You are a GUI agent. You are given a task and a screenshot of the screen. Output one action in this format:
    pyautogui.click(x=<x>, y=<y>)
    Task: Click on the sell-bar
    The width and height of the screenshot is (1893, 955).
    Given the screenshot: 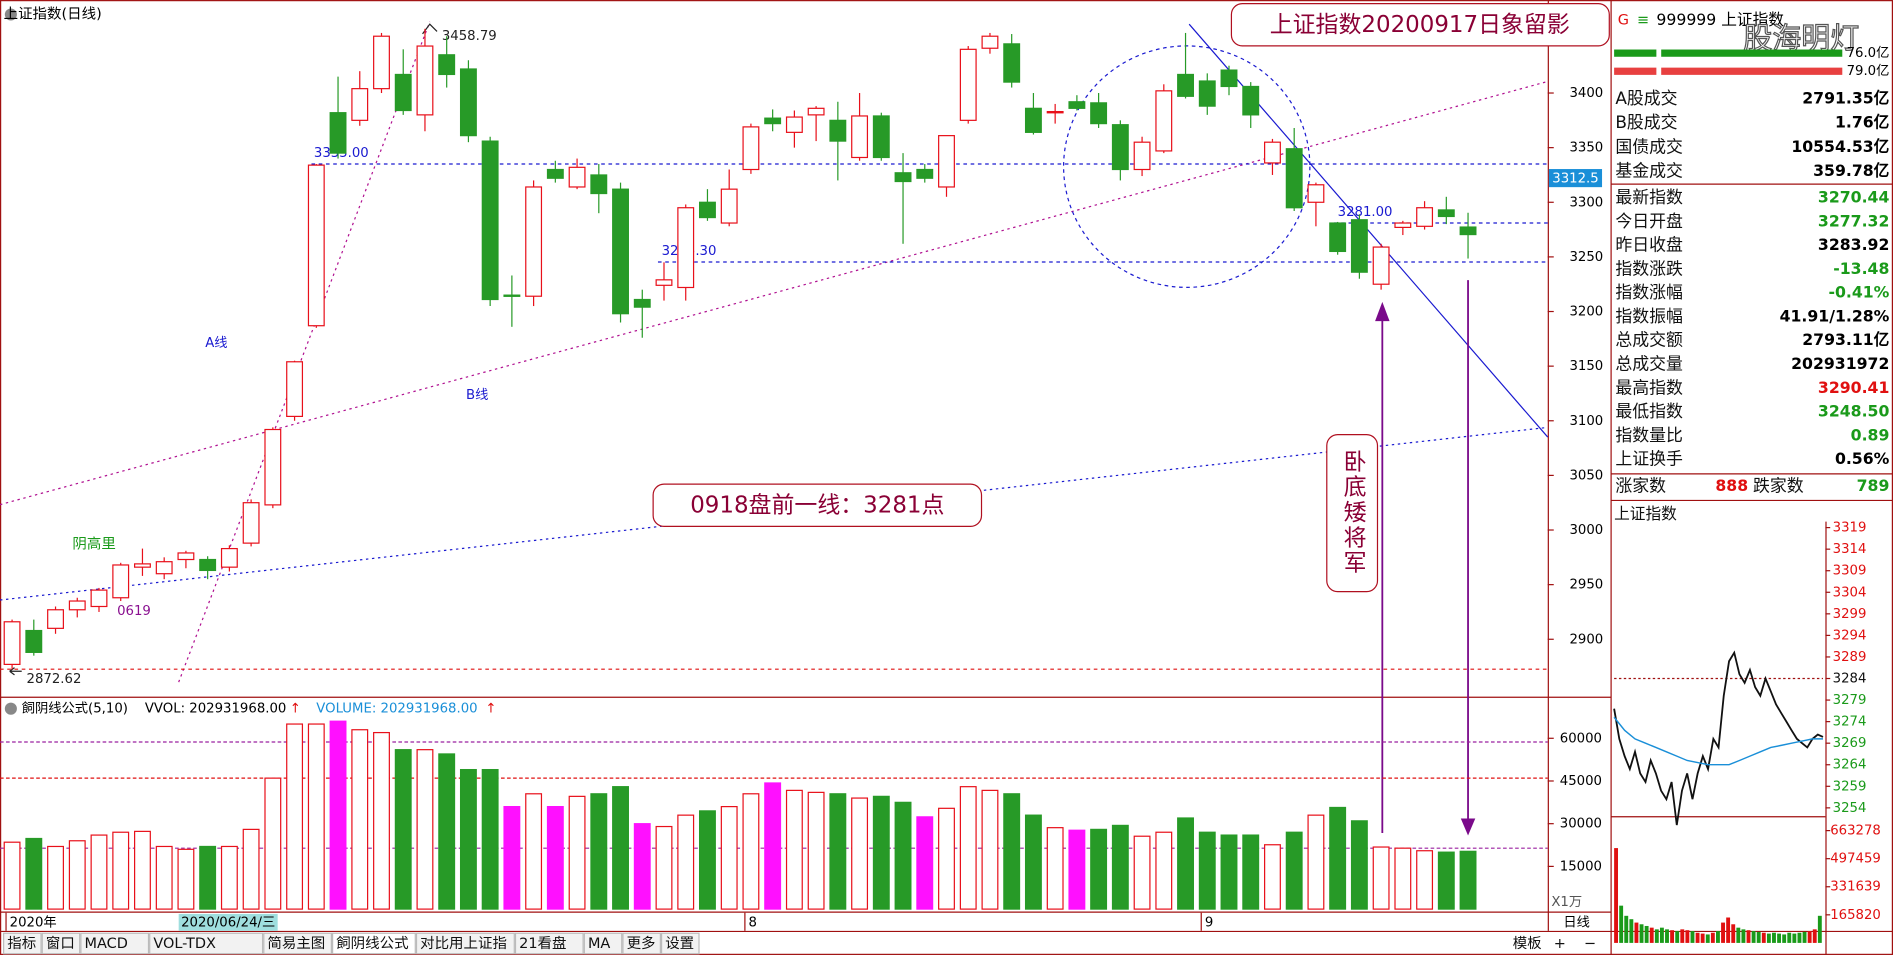 What is the action you would take?
    pyautogui.click(x=1752, y=71)
    